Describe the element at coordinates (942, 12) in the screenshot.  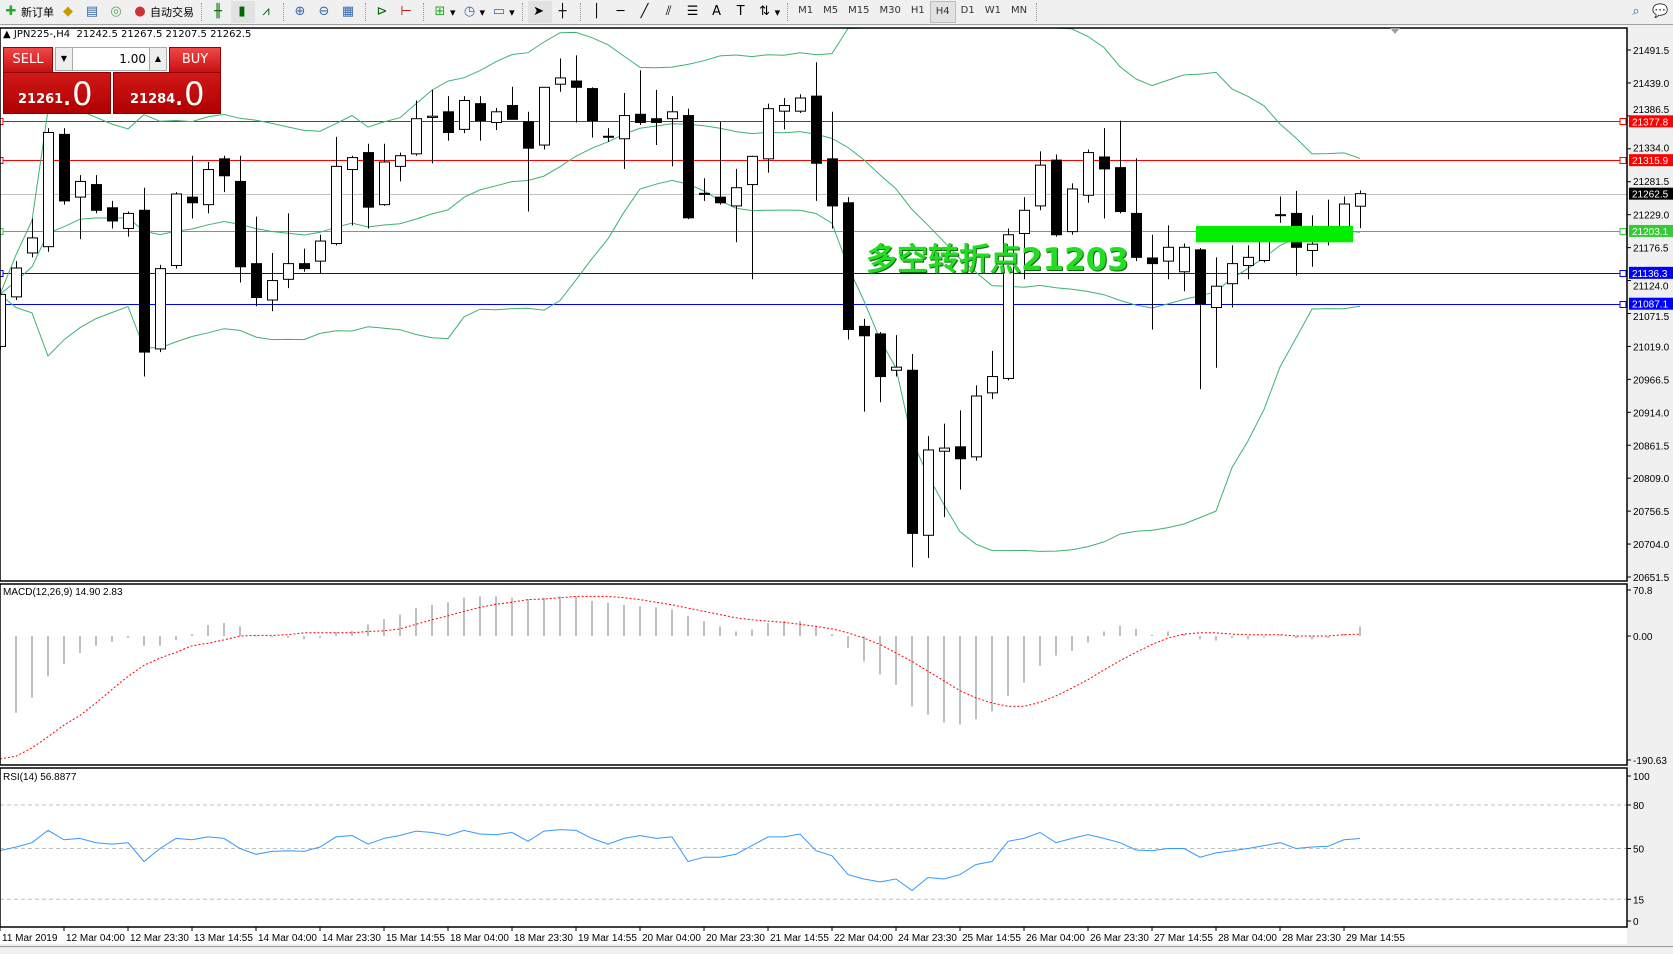
I see `timeframe-h4: H4` at that location.